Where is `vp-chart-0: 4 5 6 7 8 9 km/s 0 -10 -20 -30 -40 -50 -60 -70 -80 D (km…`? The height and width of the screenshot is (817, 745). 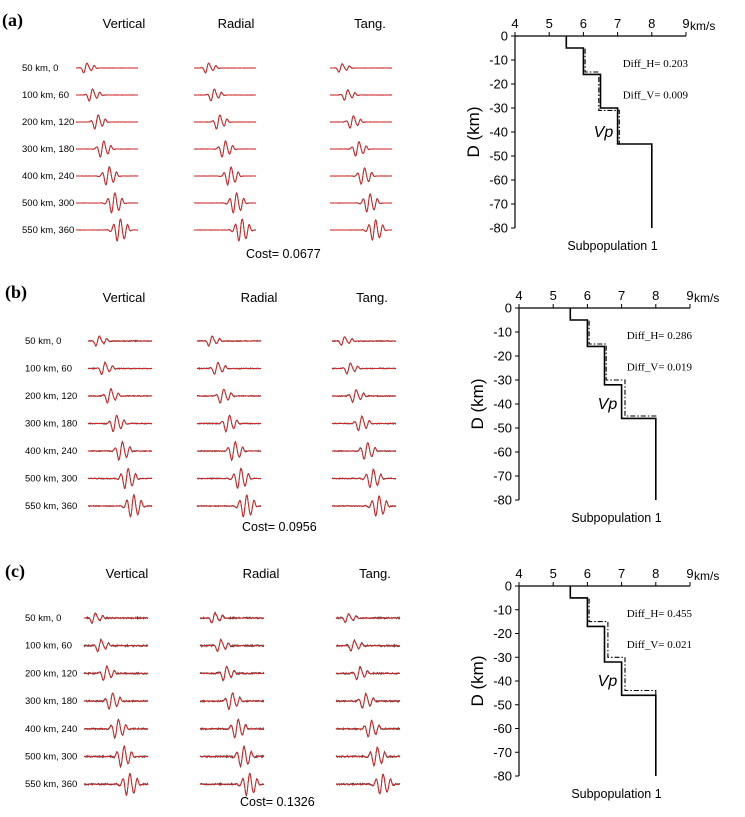
vp-chart-0: 4 5 6 7 8 9 km/s 0 -10 -20 -30 -40 -50 -60 -70 -80 D (km… is located at coordinates (589, 134).